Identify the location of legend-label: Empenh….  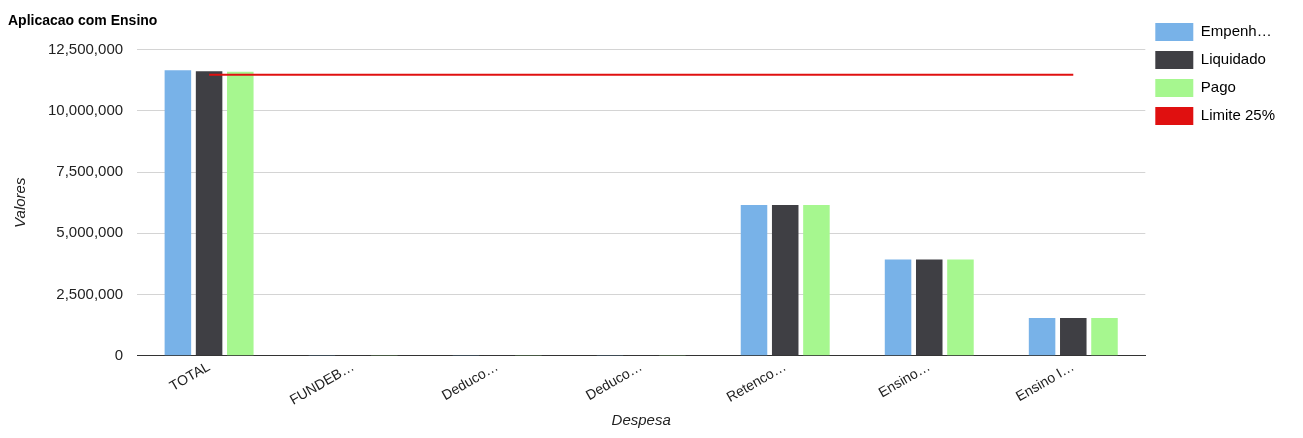
(1236, 31).